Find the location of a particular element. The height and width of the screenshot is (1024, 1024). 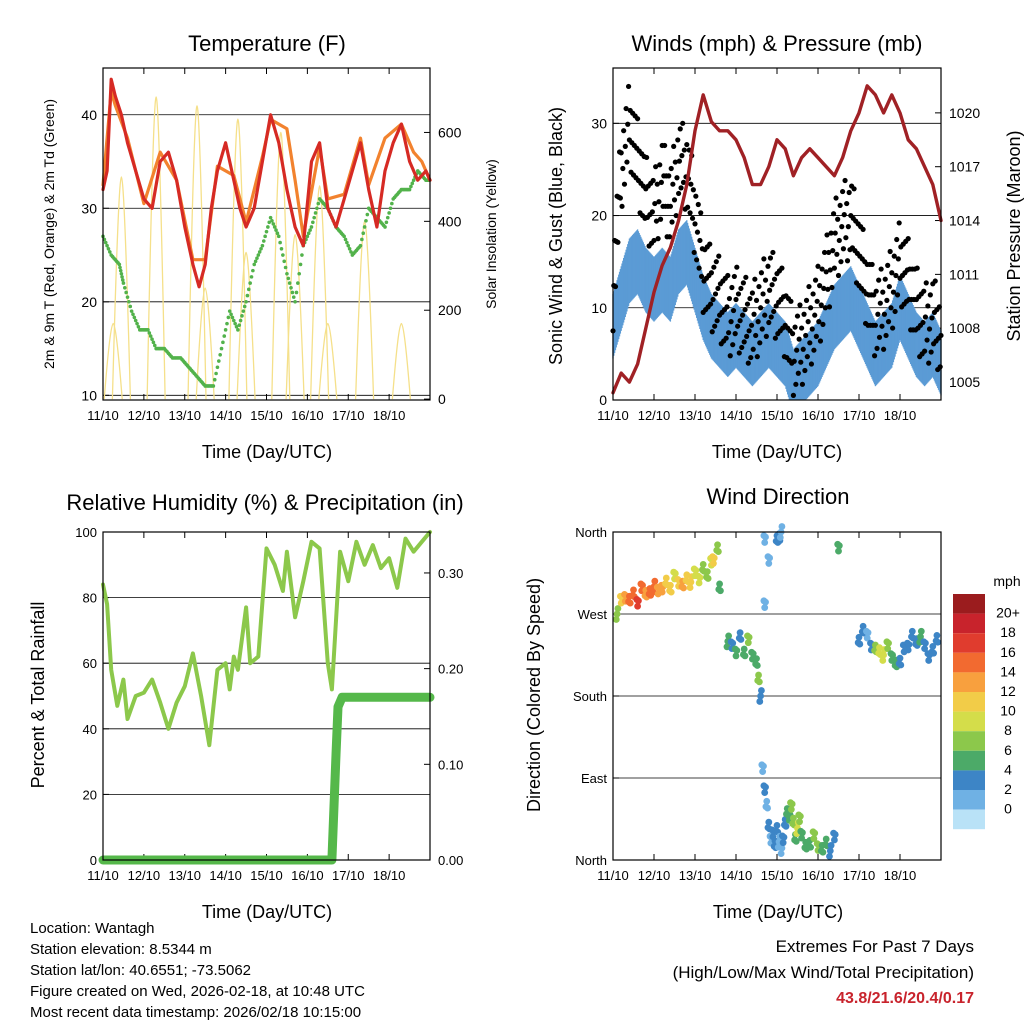

plot-border is located at coordinates (266, 234).